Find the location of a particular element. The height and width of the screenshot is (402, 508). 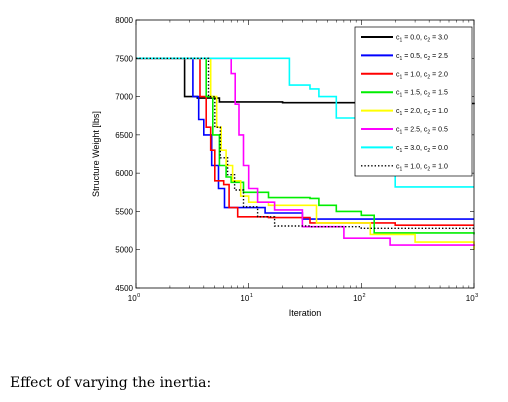

y-tick-label: 6000 is located at coordinates (124, 173).